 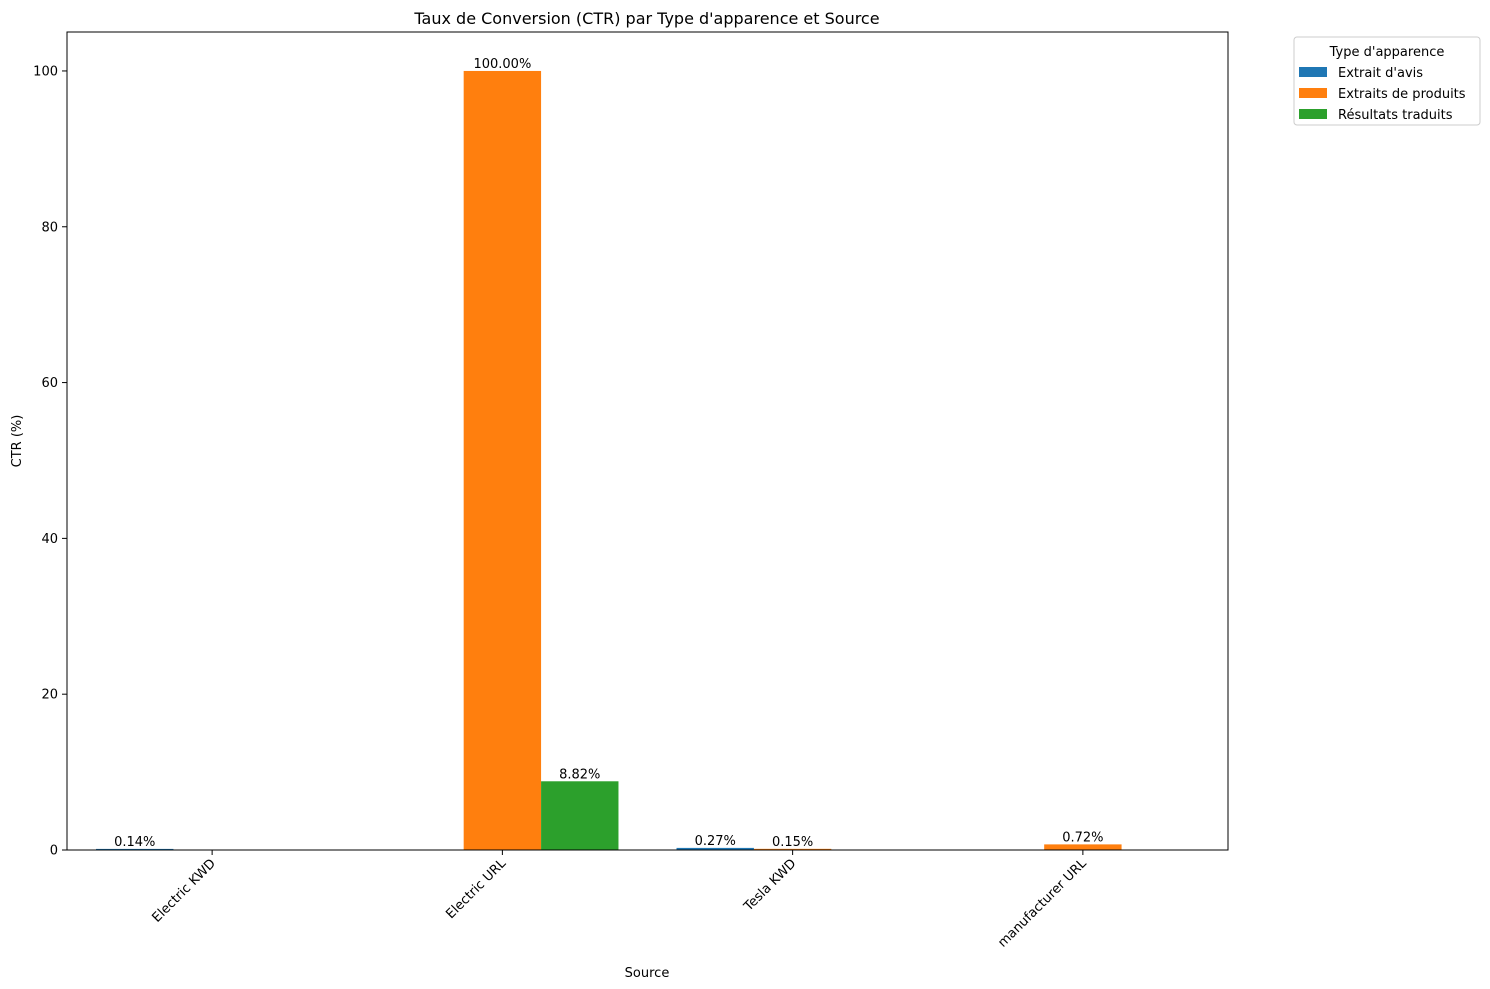 I want to click on x-axis-label: Source, so click(x=647, y=973).